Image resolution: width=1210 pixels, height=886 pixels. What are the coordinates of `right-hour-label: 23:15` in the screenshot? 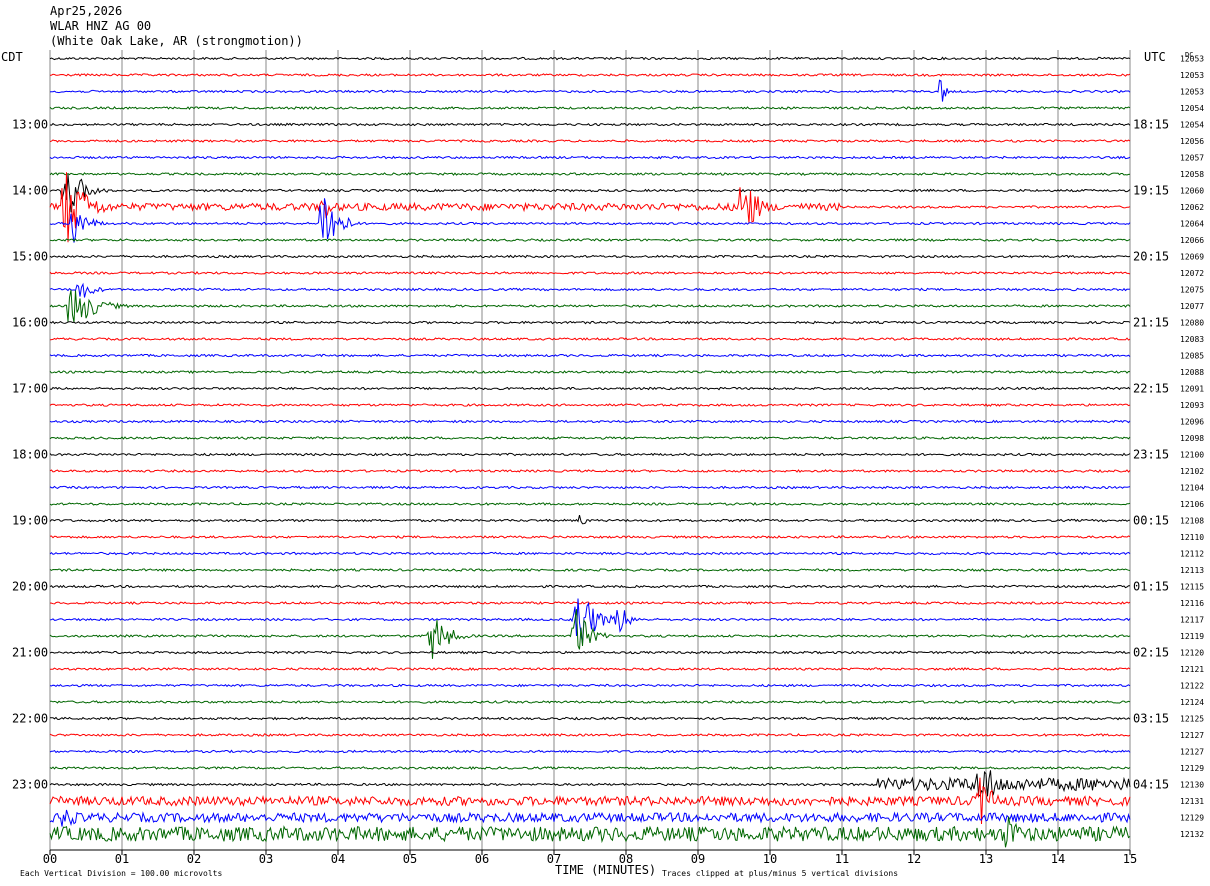 It's located at (1151, 455).